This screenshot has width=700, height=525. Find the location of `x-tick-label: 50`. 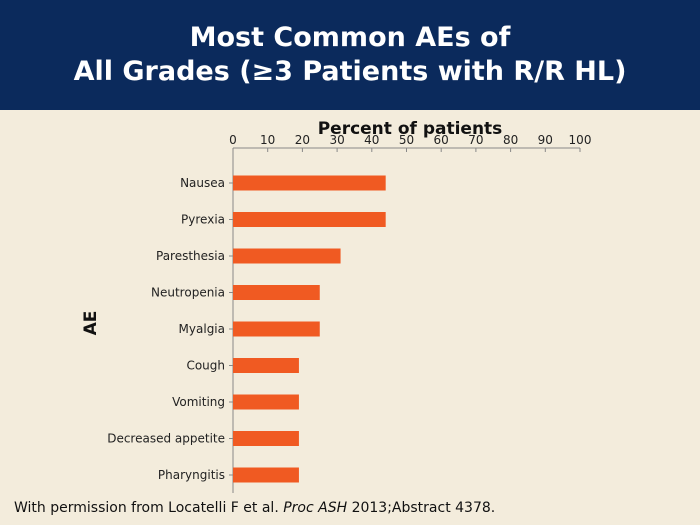

x-tick-label: 50 is located at coordinates (406, 140).